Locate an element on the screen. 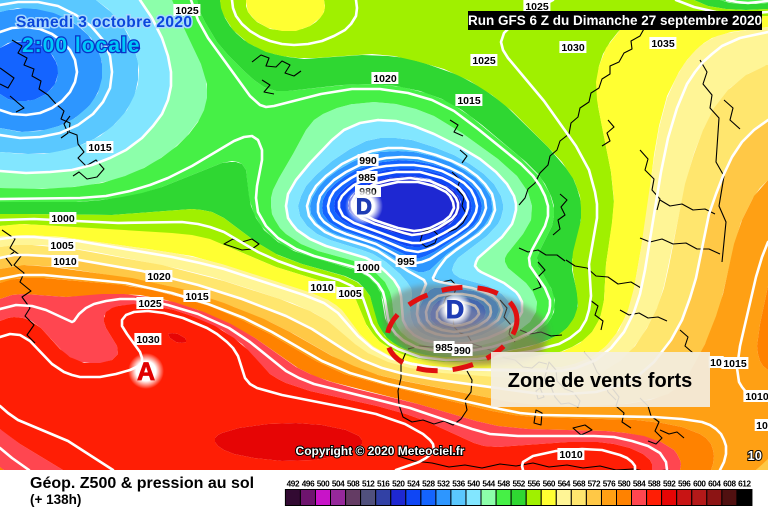  svg-text: 584 is located at coordinates (639, 484).